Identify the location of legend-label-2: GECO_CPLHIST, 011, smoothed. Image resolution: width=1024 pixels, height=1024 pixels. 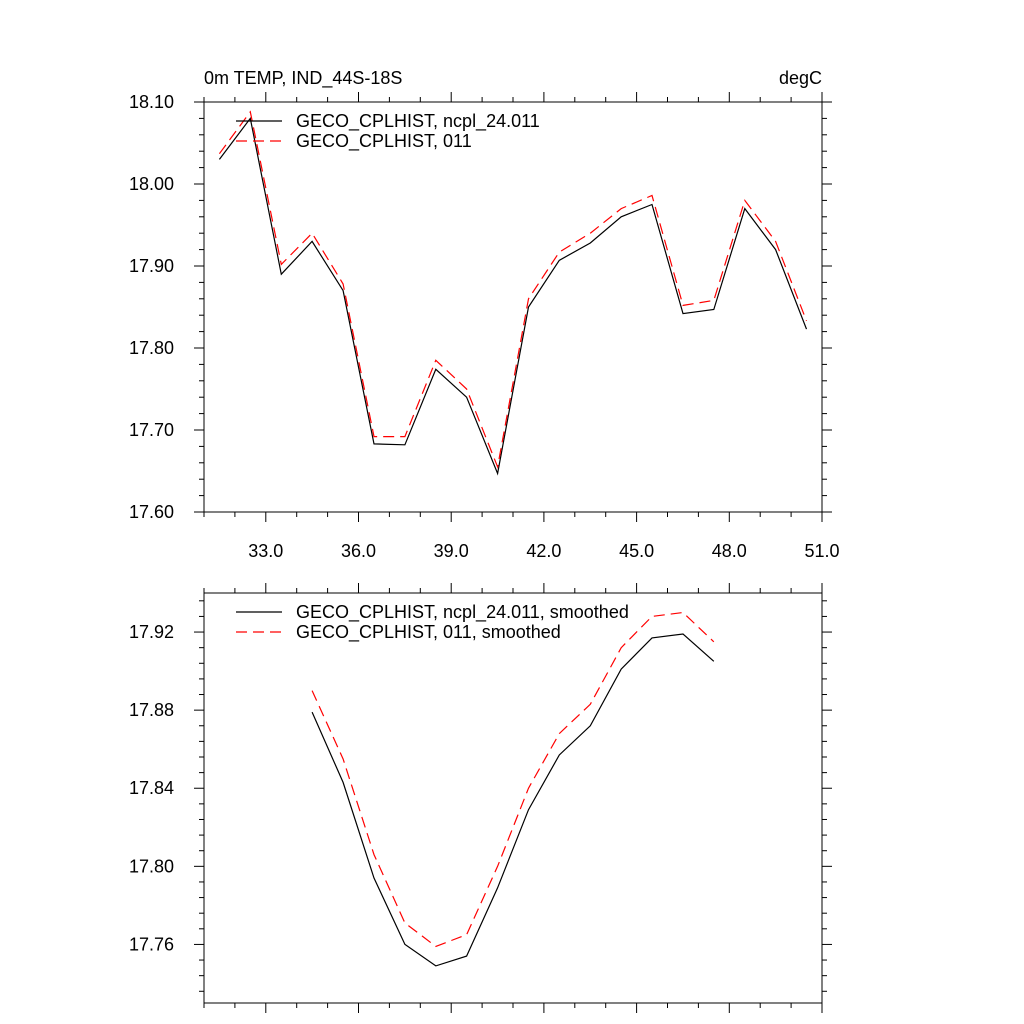
(428, 632).